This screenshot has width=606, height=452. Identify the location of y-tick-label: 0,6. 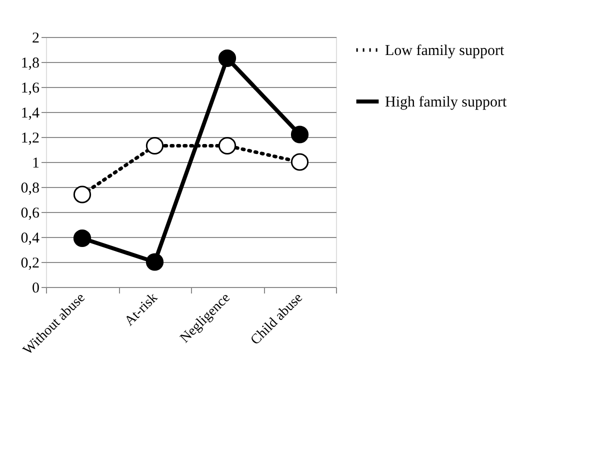
(30, 214).